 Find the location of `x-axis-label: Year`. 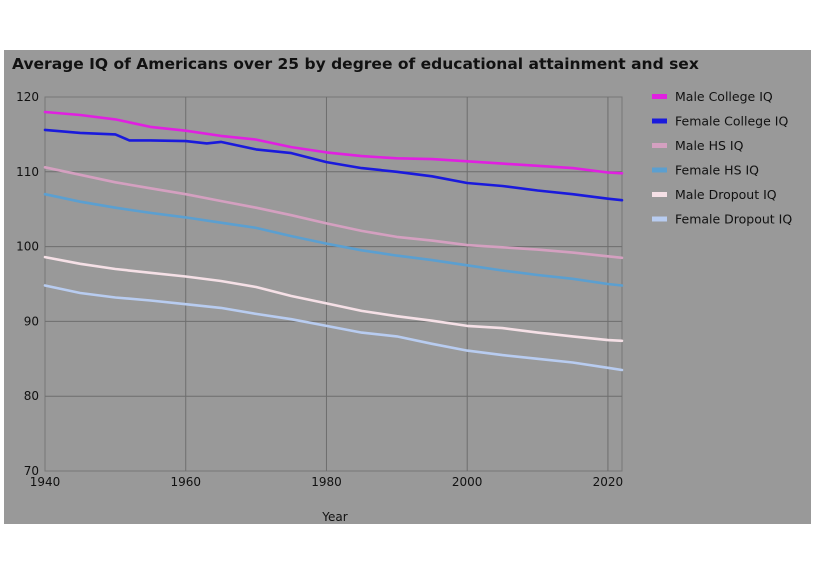

x-axis-label: Year is located at coordinates (334, 517).